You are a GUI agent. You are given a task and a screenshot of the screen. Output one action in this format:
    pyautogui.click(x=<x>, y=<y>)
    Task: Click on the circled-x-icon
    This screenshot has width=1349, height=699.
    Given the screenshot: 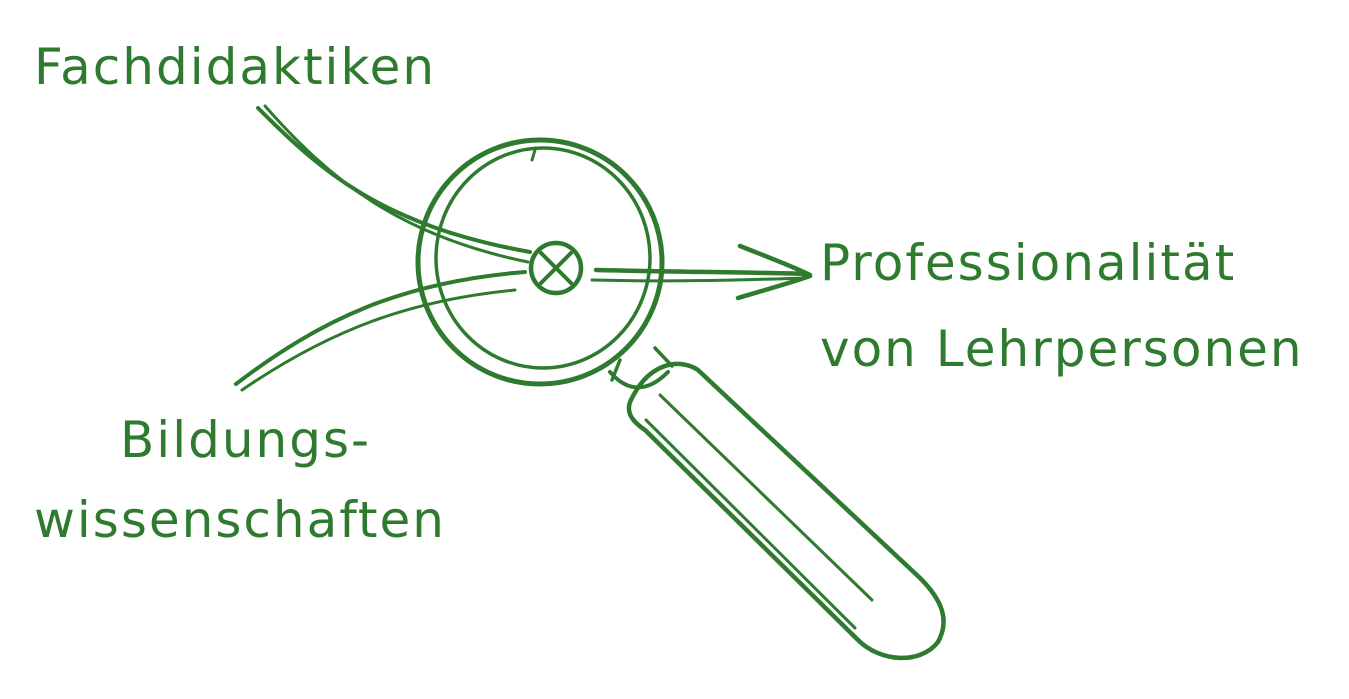 What is the action you would take?
    pyautogui.click(x=556, y=268)
    